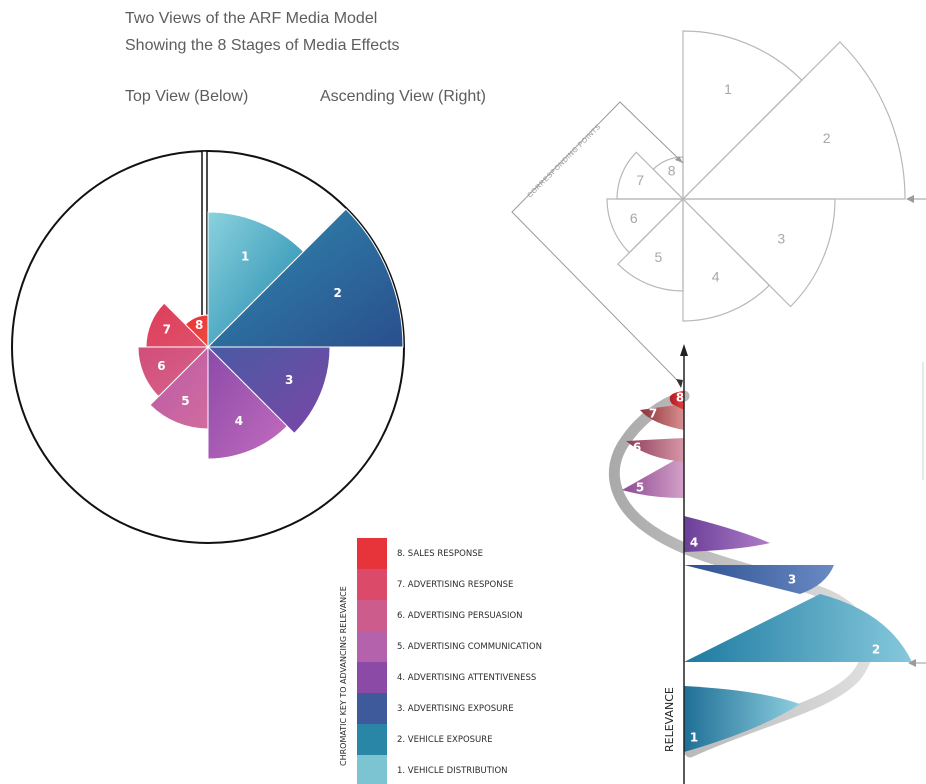 The width and height of the screenshot is (926, 784). I want to click on ascending-view-stage-number-5: 5, so click(640, 488).